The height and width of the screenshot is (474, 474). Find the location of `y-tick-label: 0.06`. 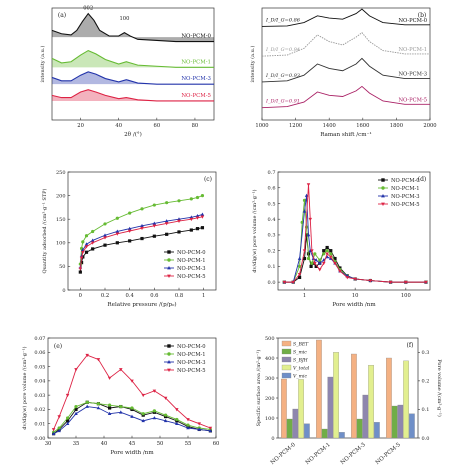

y-tick-label: 0.06 is located at coordinates (39, 353).